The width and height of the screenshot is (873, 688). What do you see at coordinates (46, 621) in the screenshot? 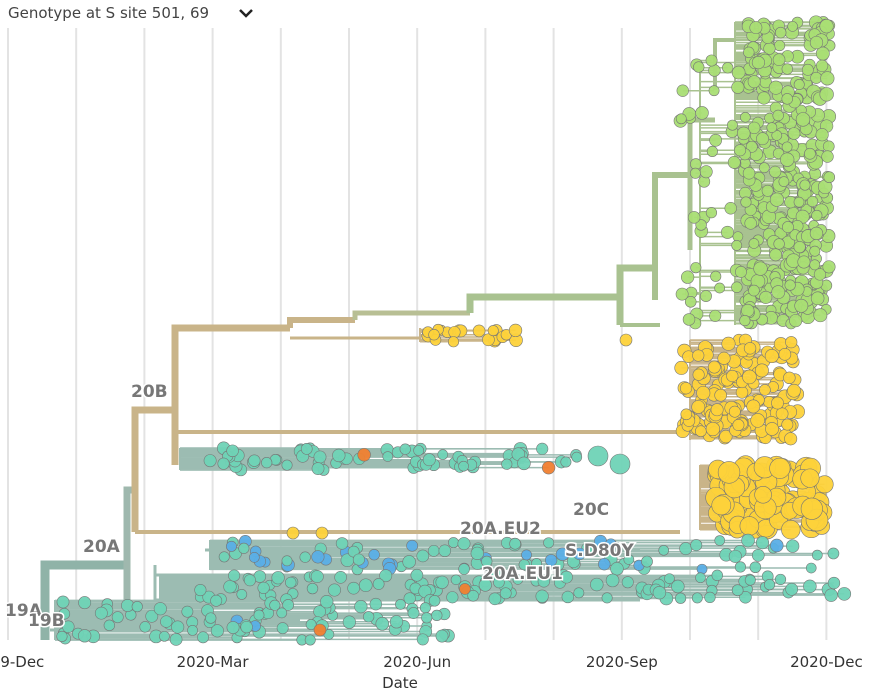
I see `clade-label: 19B` at bounding box center [46, 621].